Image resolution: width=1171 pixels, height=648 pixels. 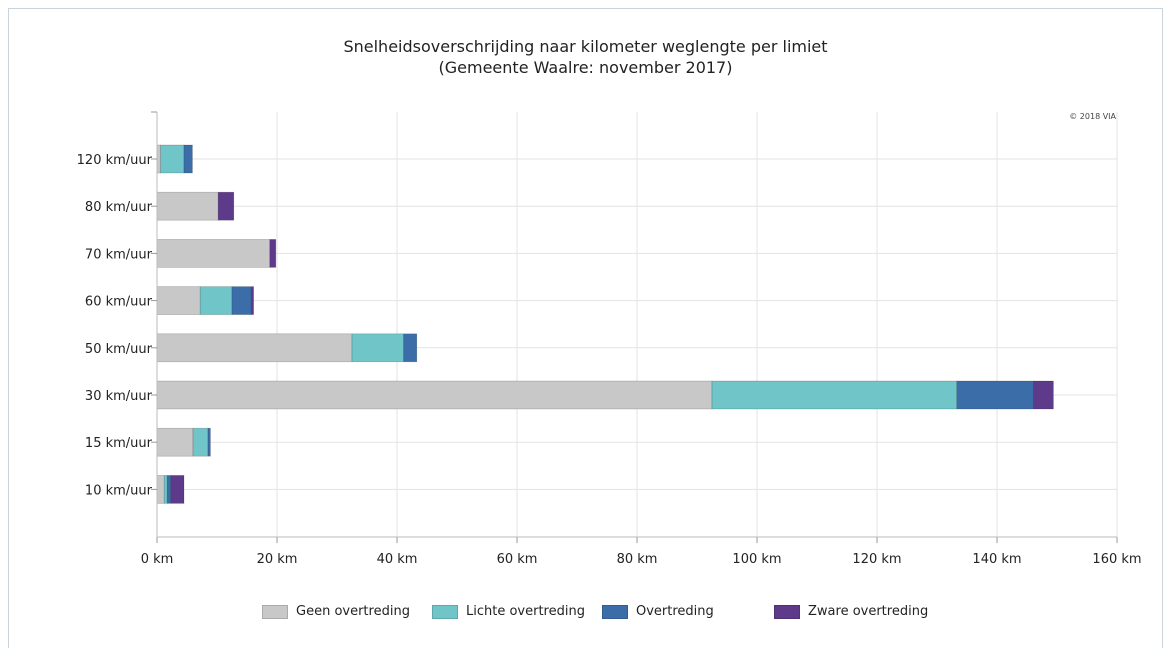 I want to click on category-label: 70 km/uur, so click(x=119, y=254).